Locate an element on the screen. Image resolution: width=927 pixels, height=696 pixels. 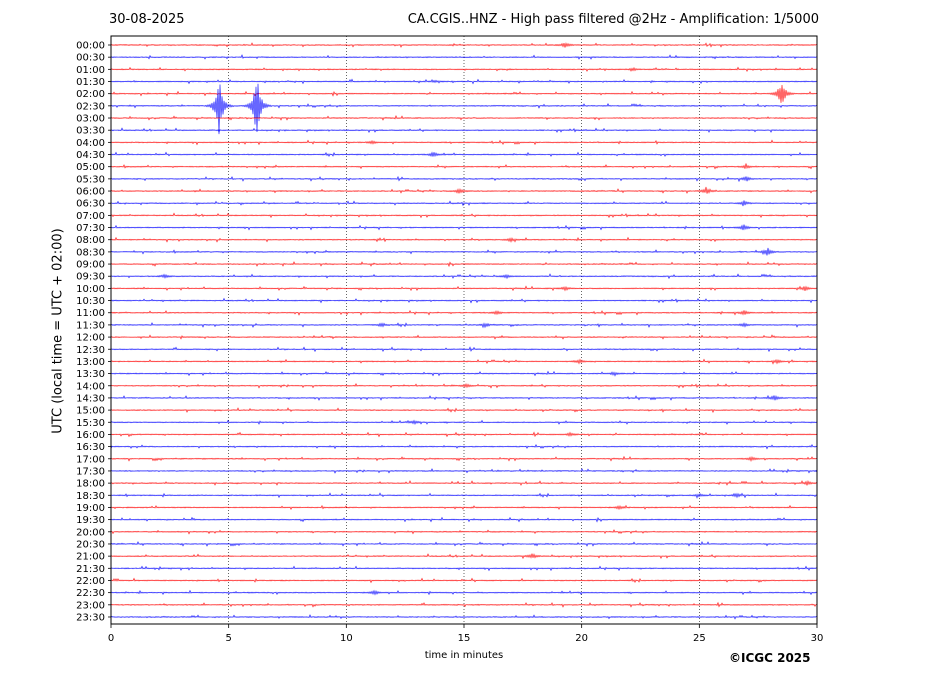
row-label: 21:00 is located at coordinates (90, 557).